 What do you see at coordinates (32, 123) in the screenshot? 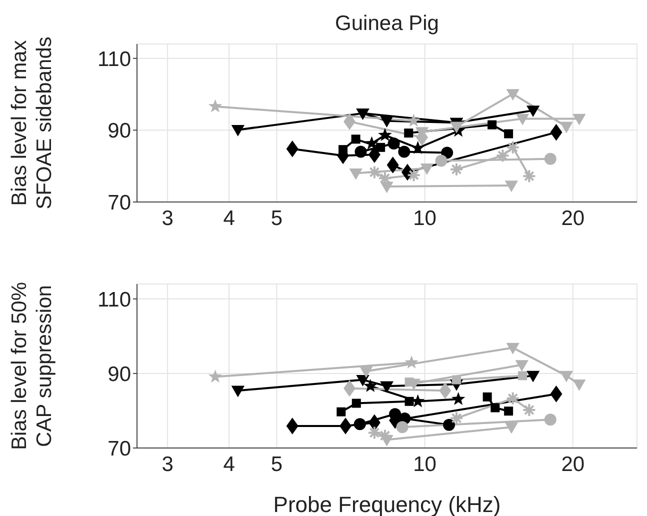
I see `y-axis-title: Bias level for max SFOAE sidebands` at bounding box center [32, 123].